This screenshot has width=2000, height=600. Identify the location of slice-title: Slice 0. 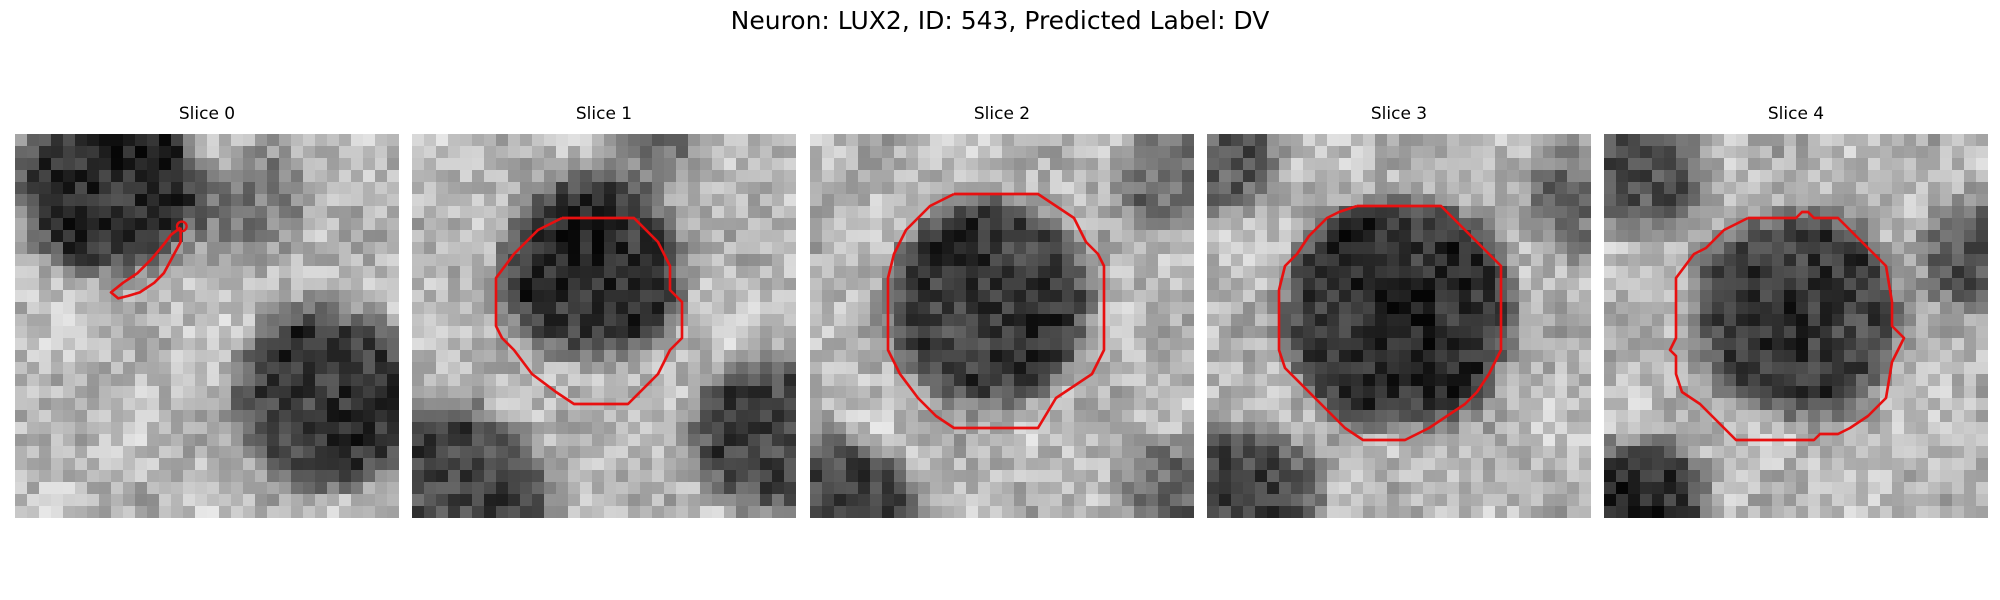
(207, 114).